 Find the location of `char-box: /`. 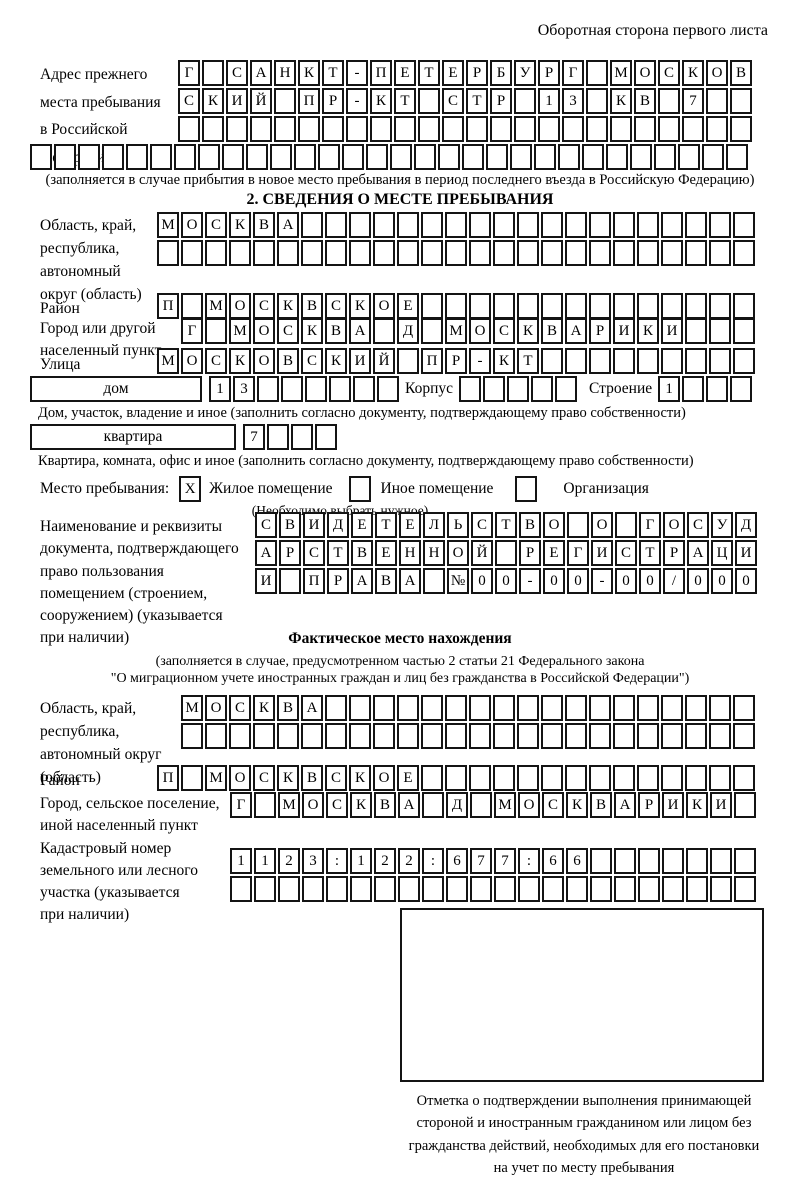

char-box: / is located at coordinates (674, 581).